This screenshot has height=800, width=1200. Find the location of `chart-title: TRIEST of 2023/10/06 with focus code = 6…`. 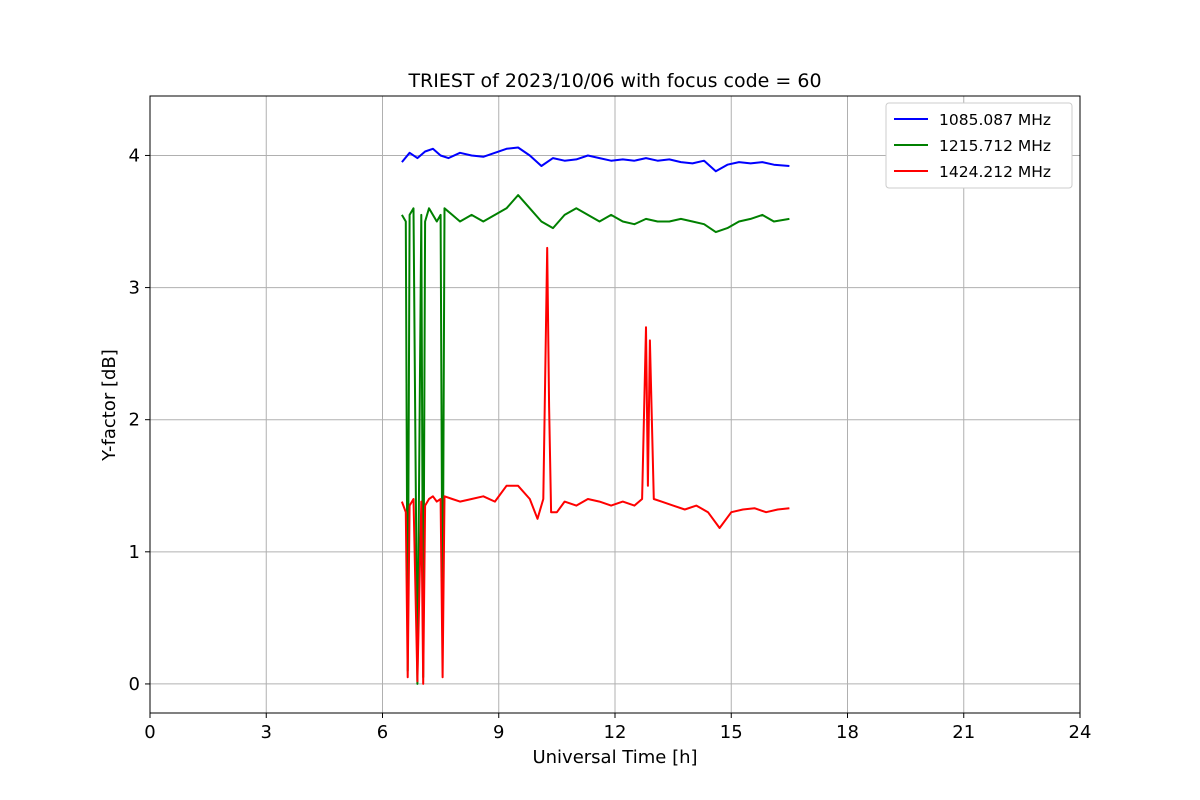

chart-title: TRIEST of 2023/10/06 with focus code = 6… is located at coordinates (614, 81).